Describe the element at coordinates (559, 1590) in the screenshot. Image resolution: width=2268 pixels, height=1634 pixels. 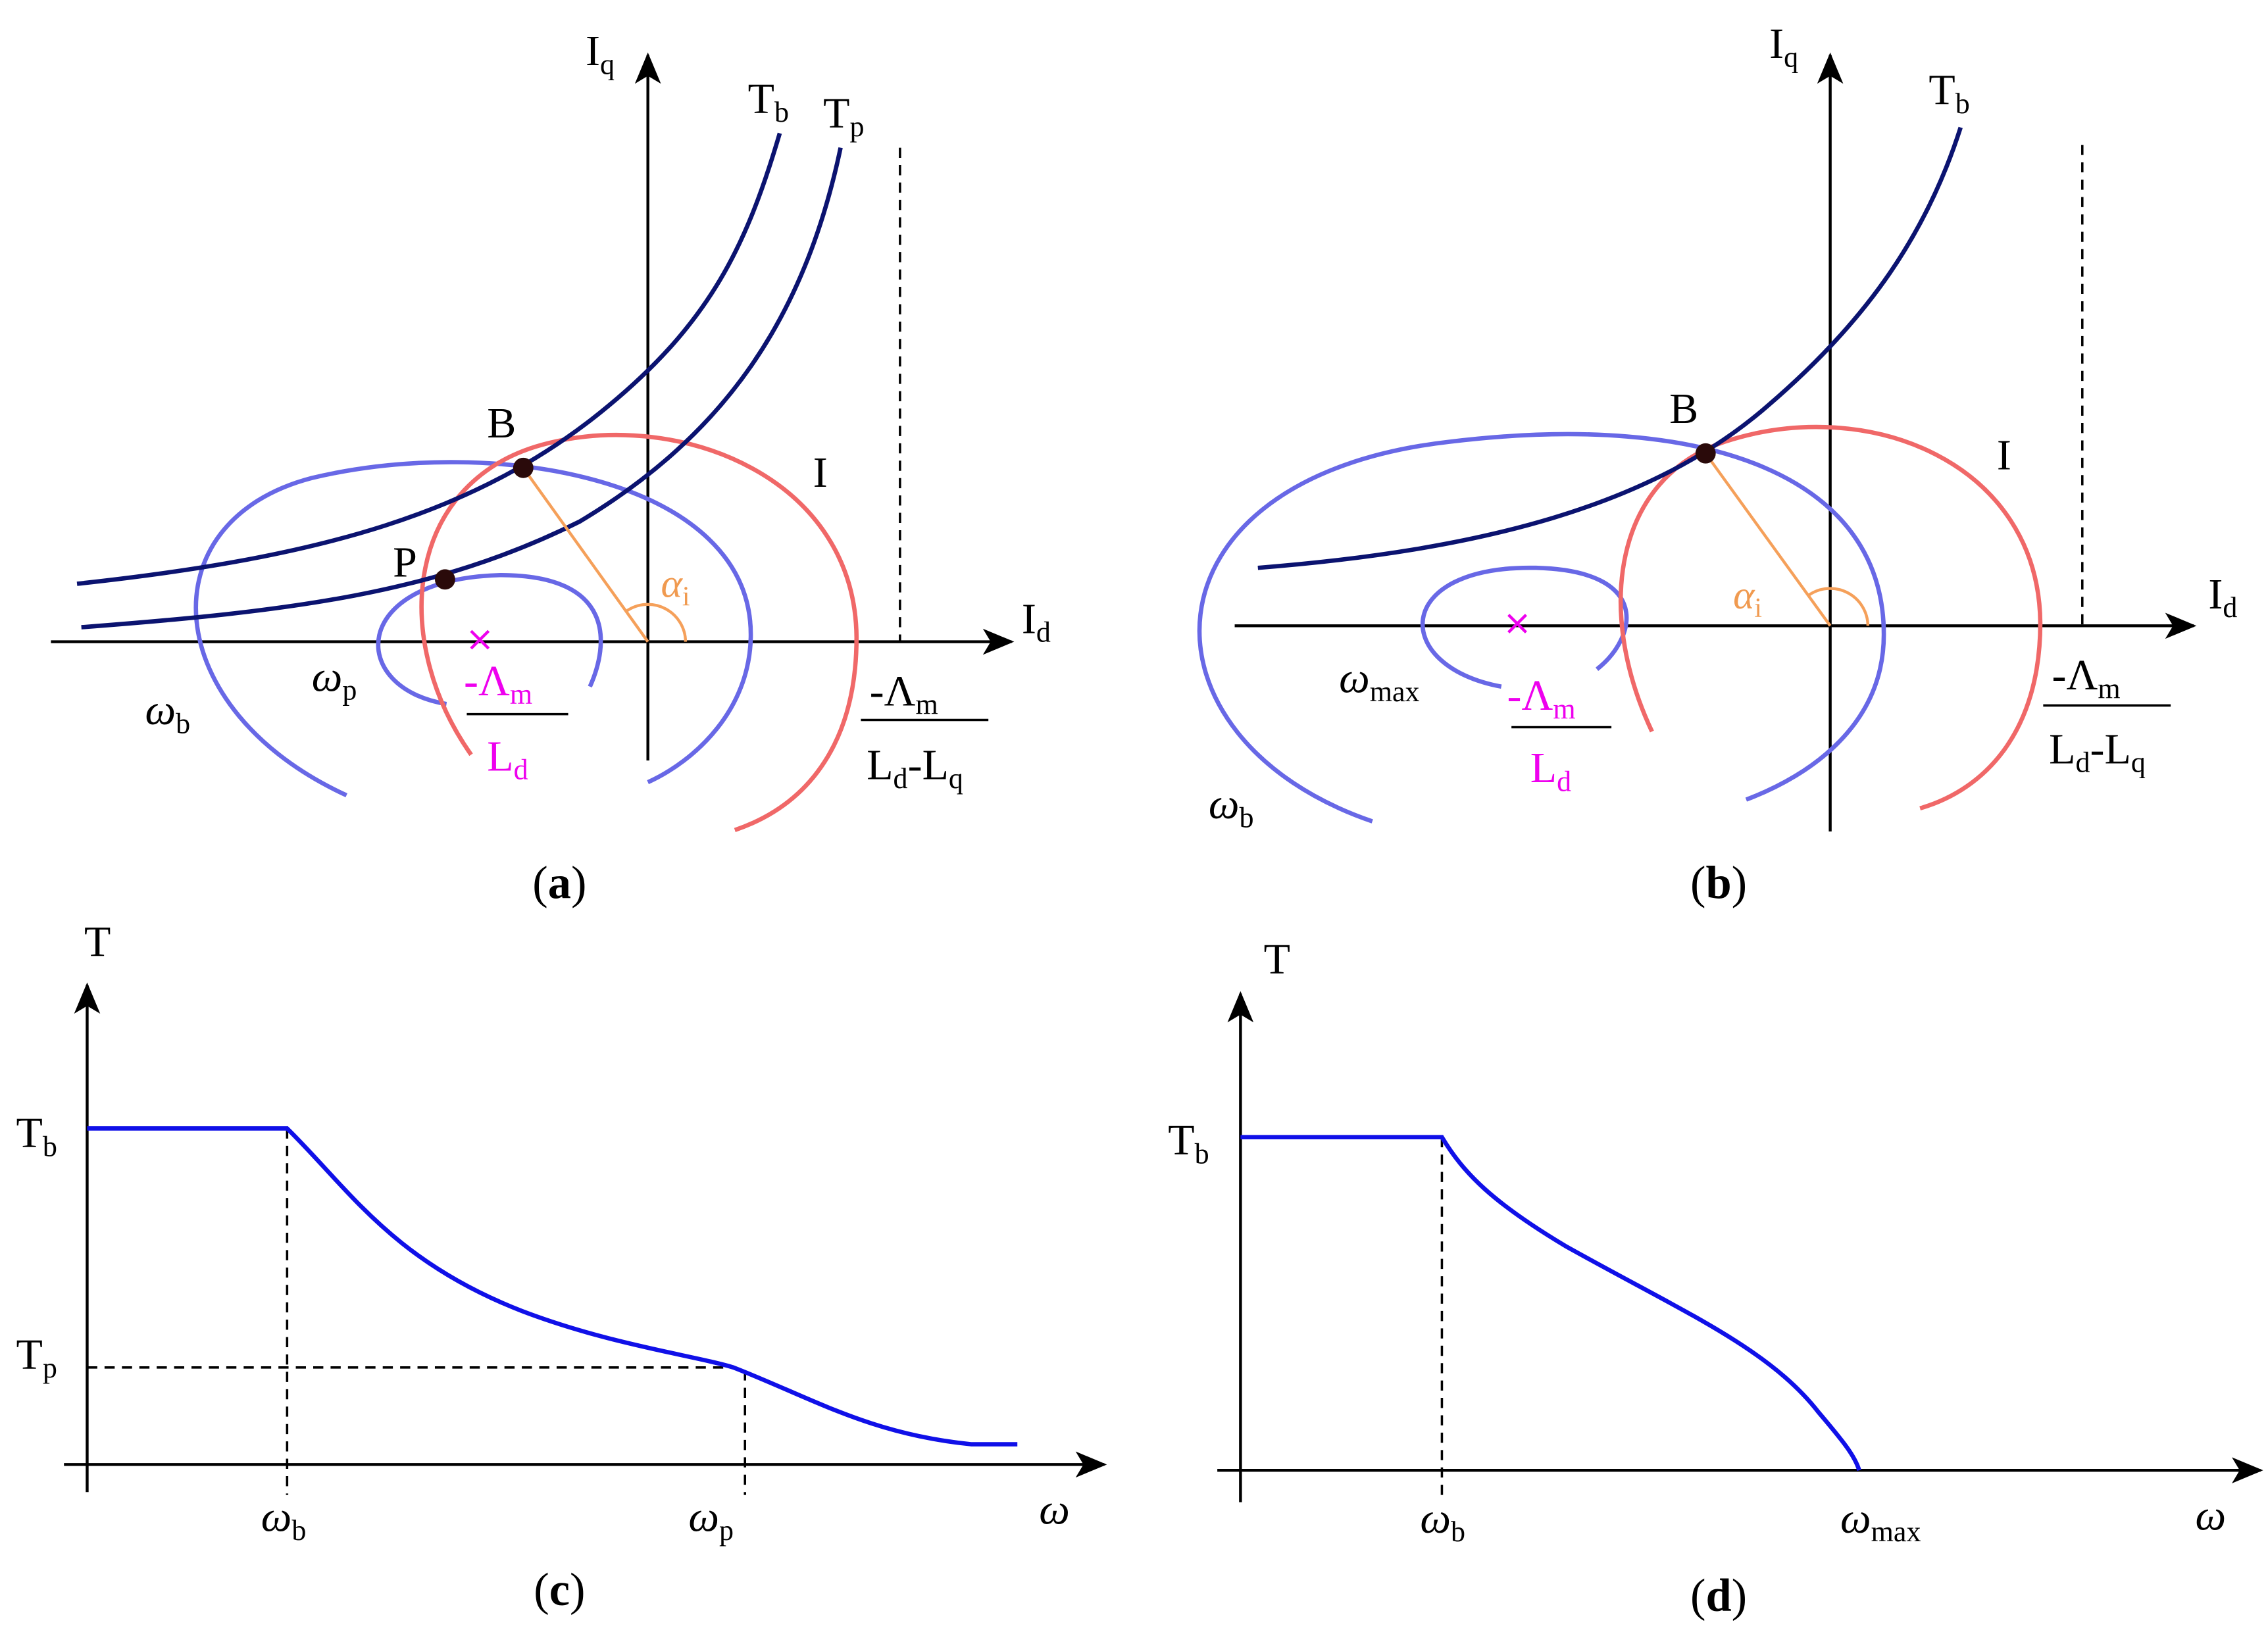
I see `caption-c: (c)` at that location.